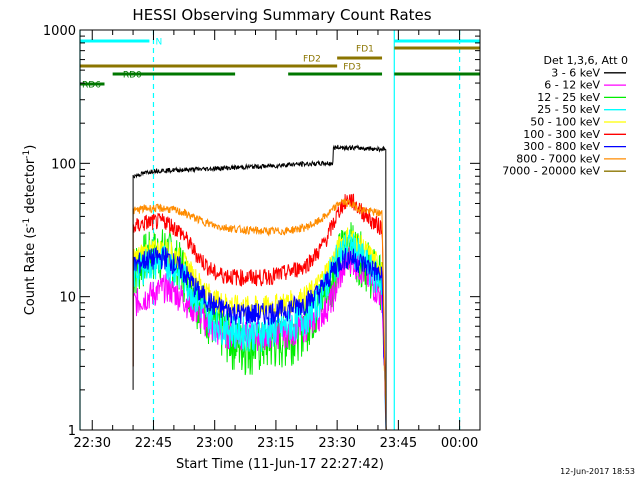  What do you see at coordinates (568, 109) in the screenshot?
I see `legend-entry-label: 25 - 50 keV` at bounding box center [568, 109].